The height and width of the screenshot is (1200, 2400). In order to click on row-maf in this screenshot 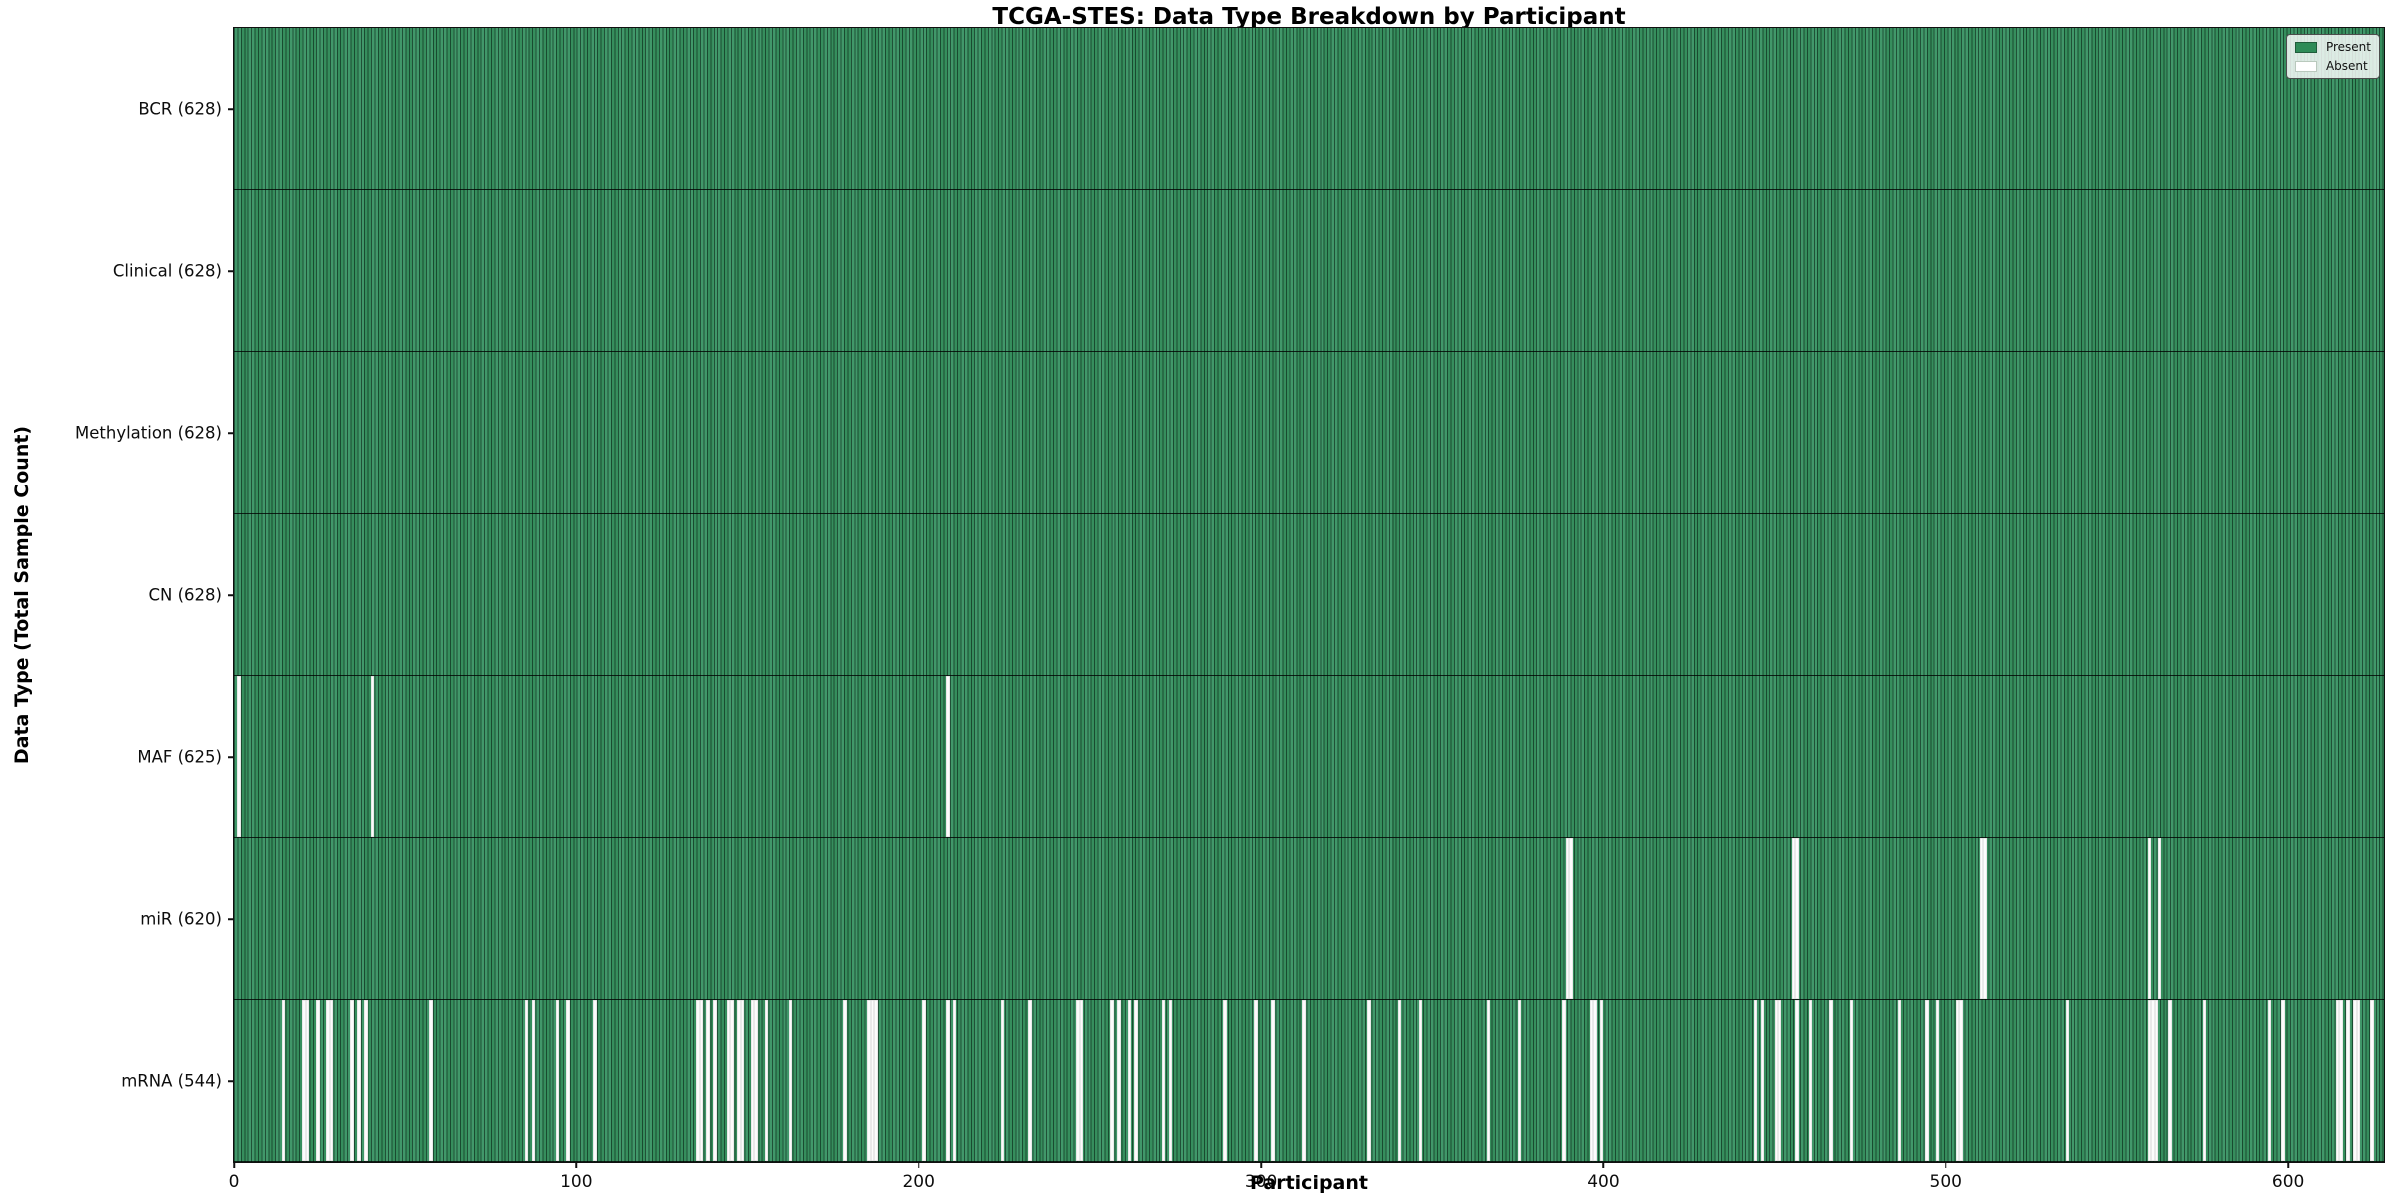, I will do `click(1309, 757)`.